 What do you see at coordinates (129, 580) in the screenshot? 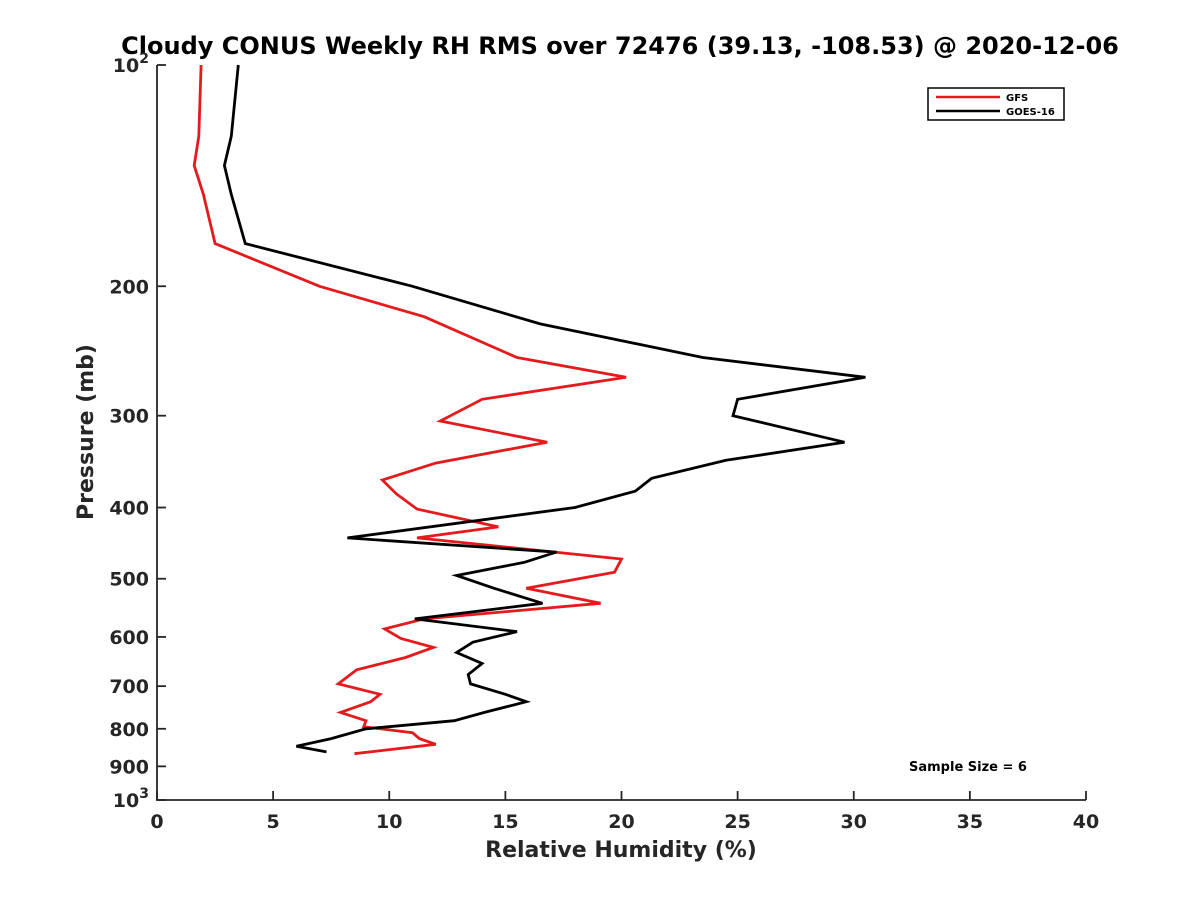
I see `y-tick-label: 500` at bounding box center [129, 580].